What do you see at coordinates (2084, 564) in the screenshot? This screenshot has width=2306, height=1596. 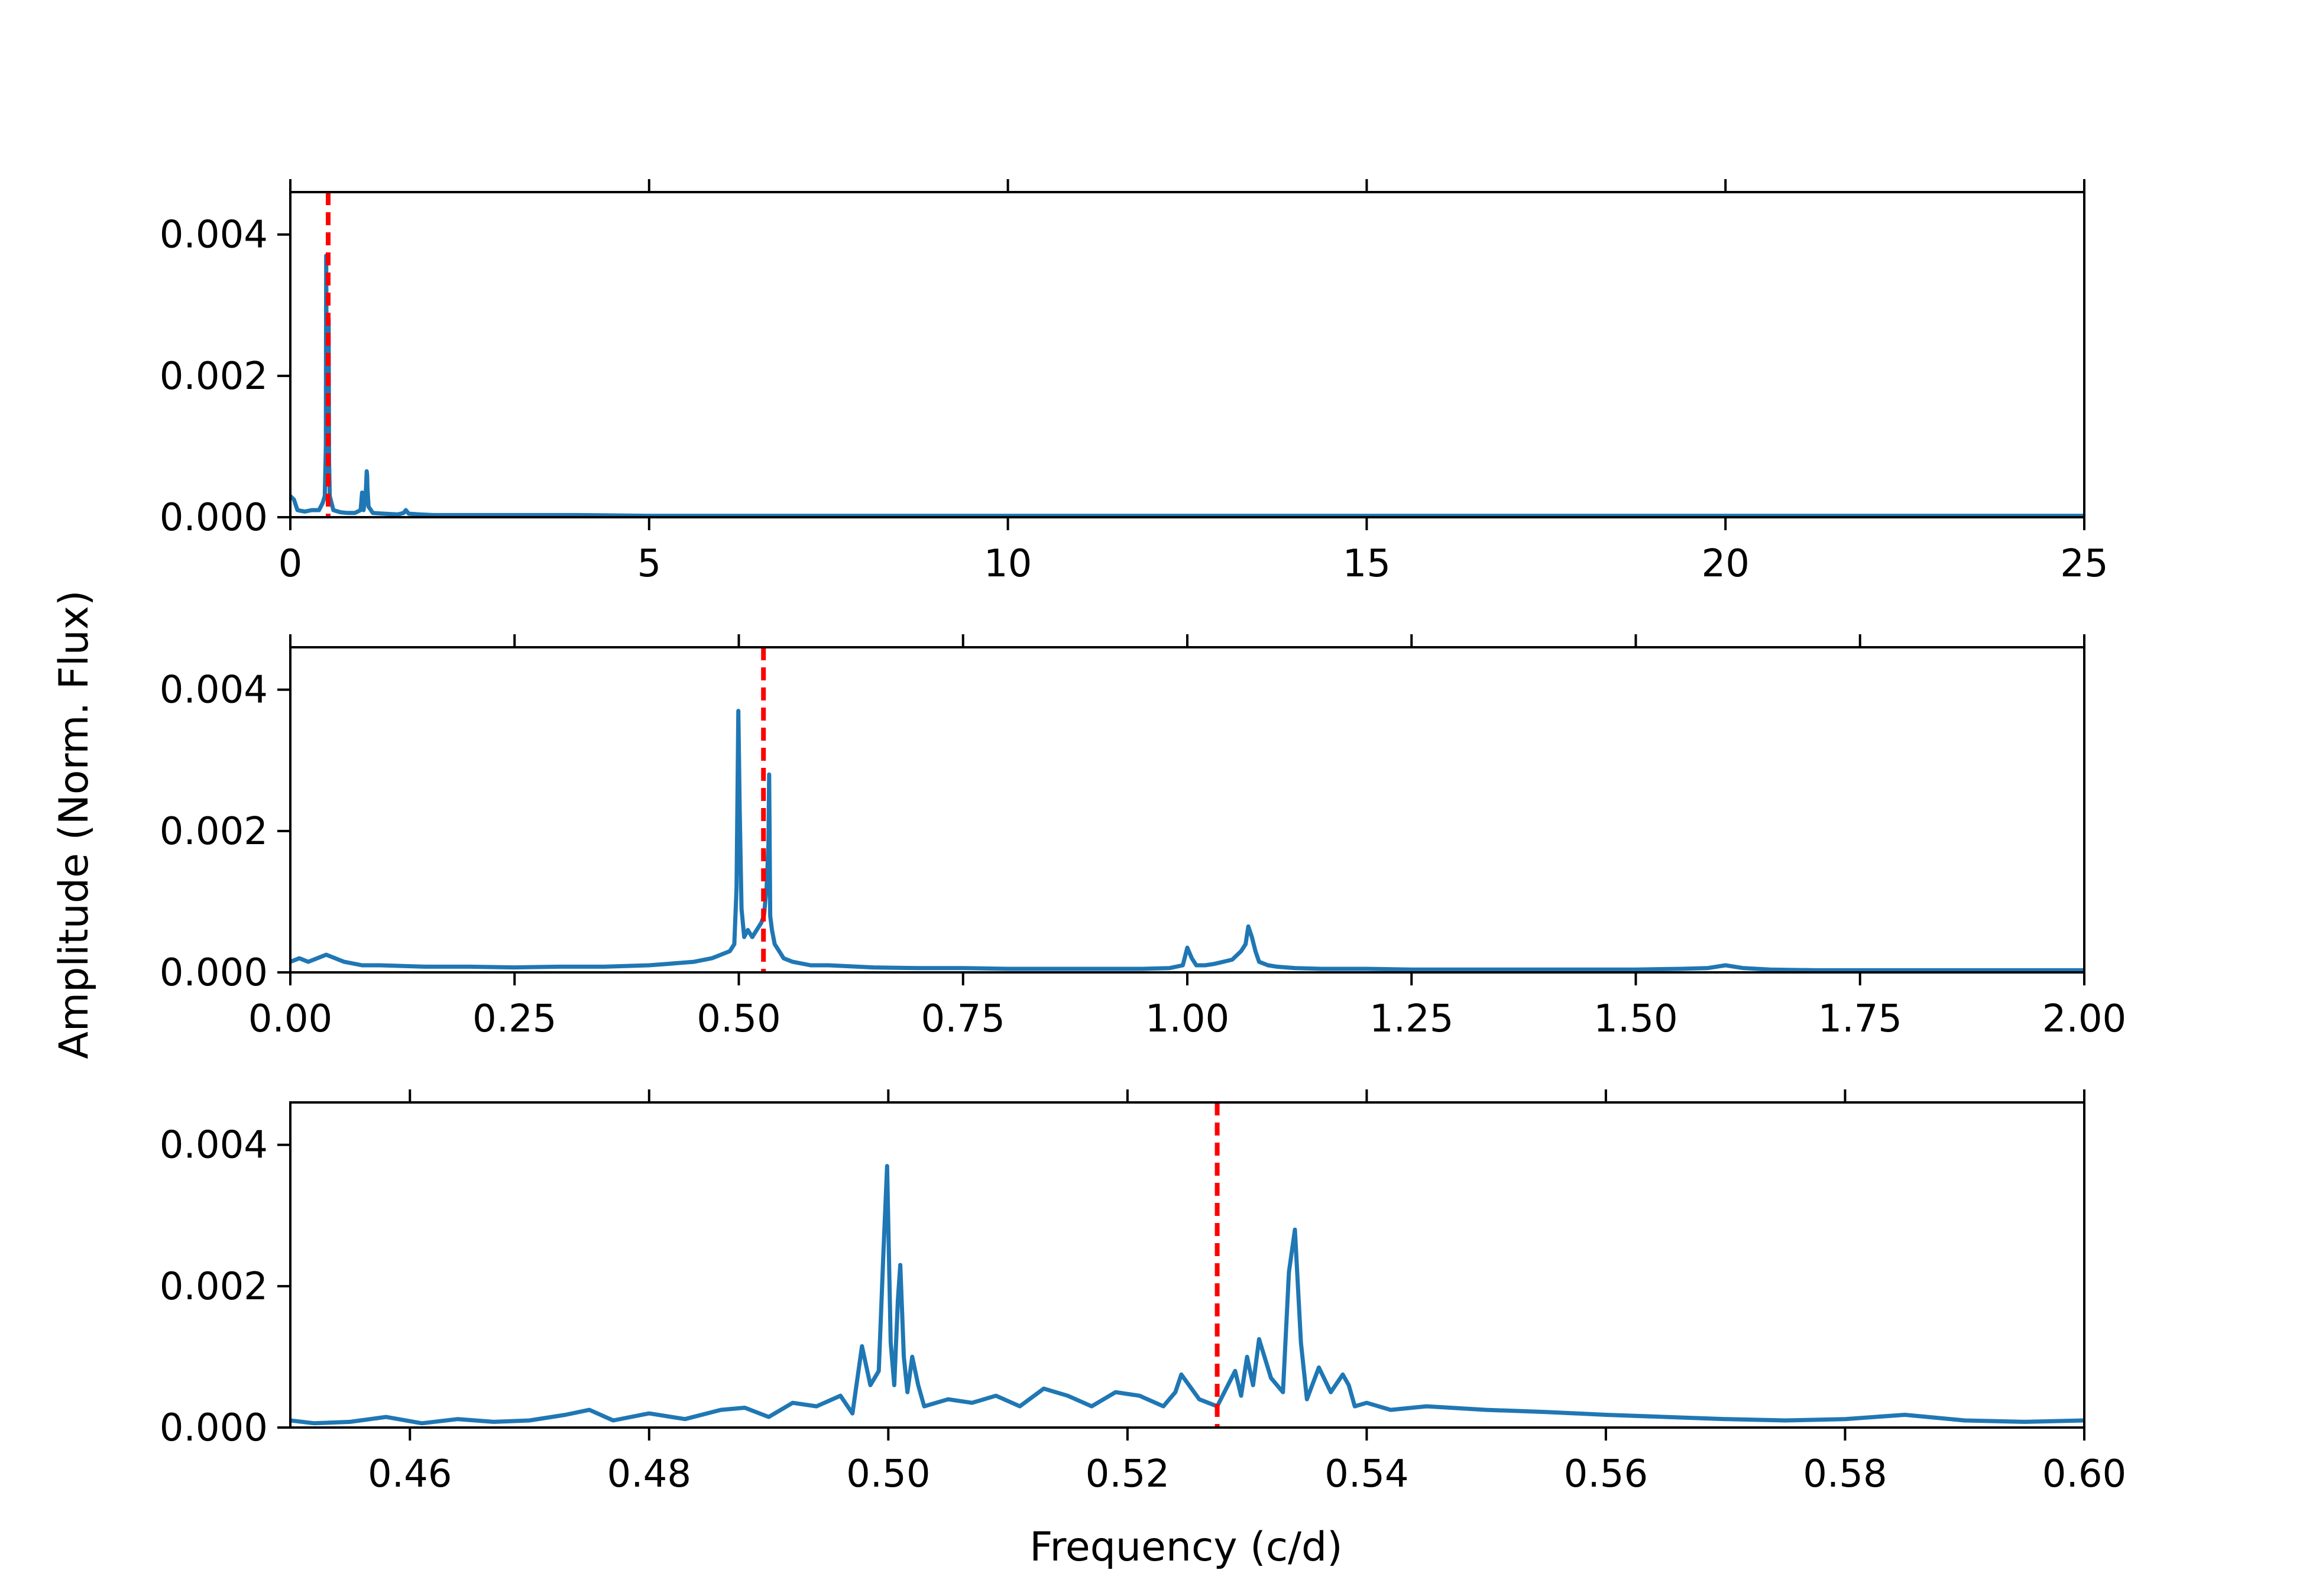 I see `x-tick-label: 25` at bounding box center [2084, 564].